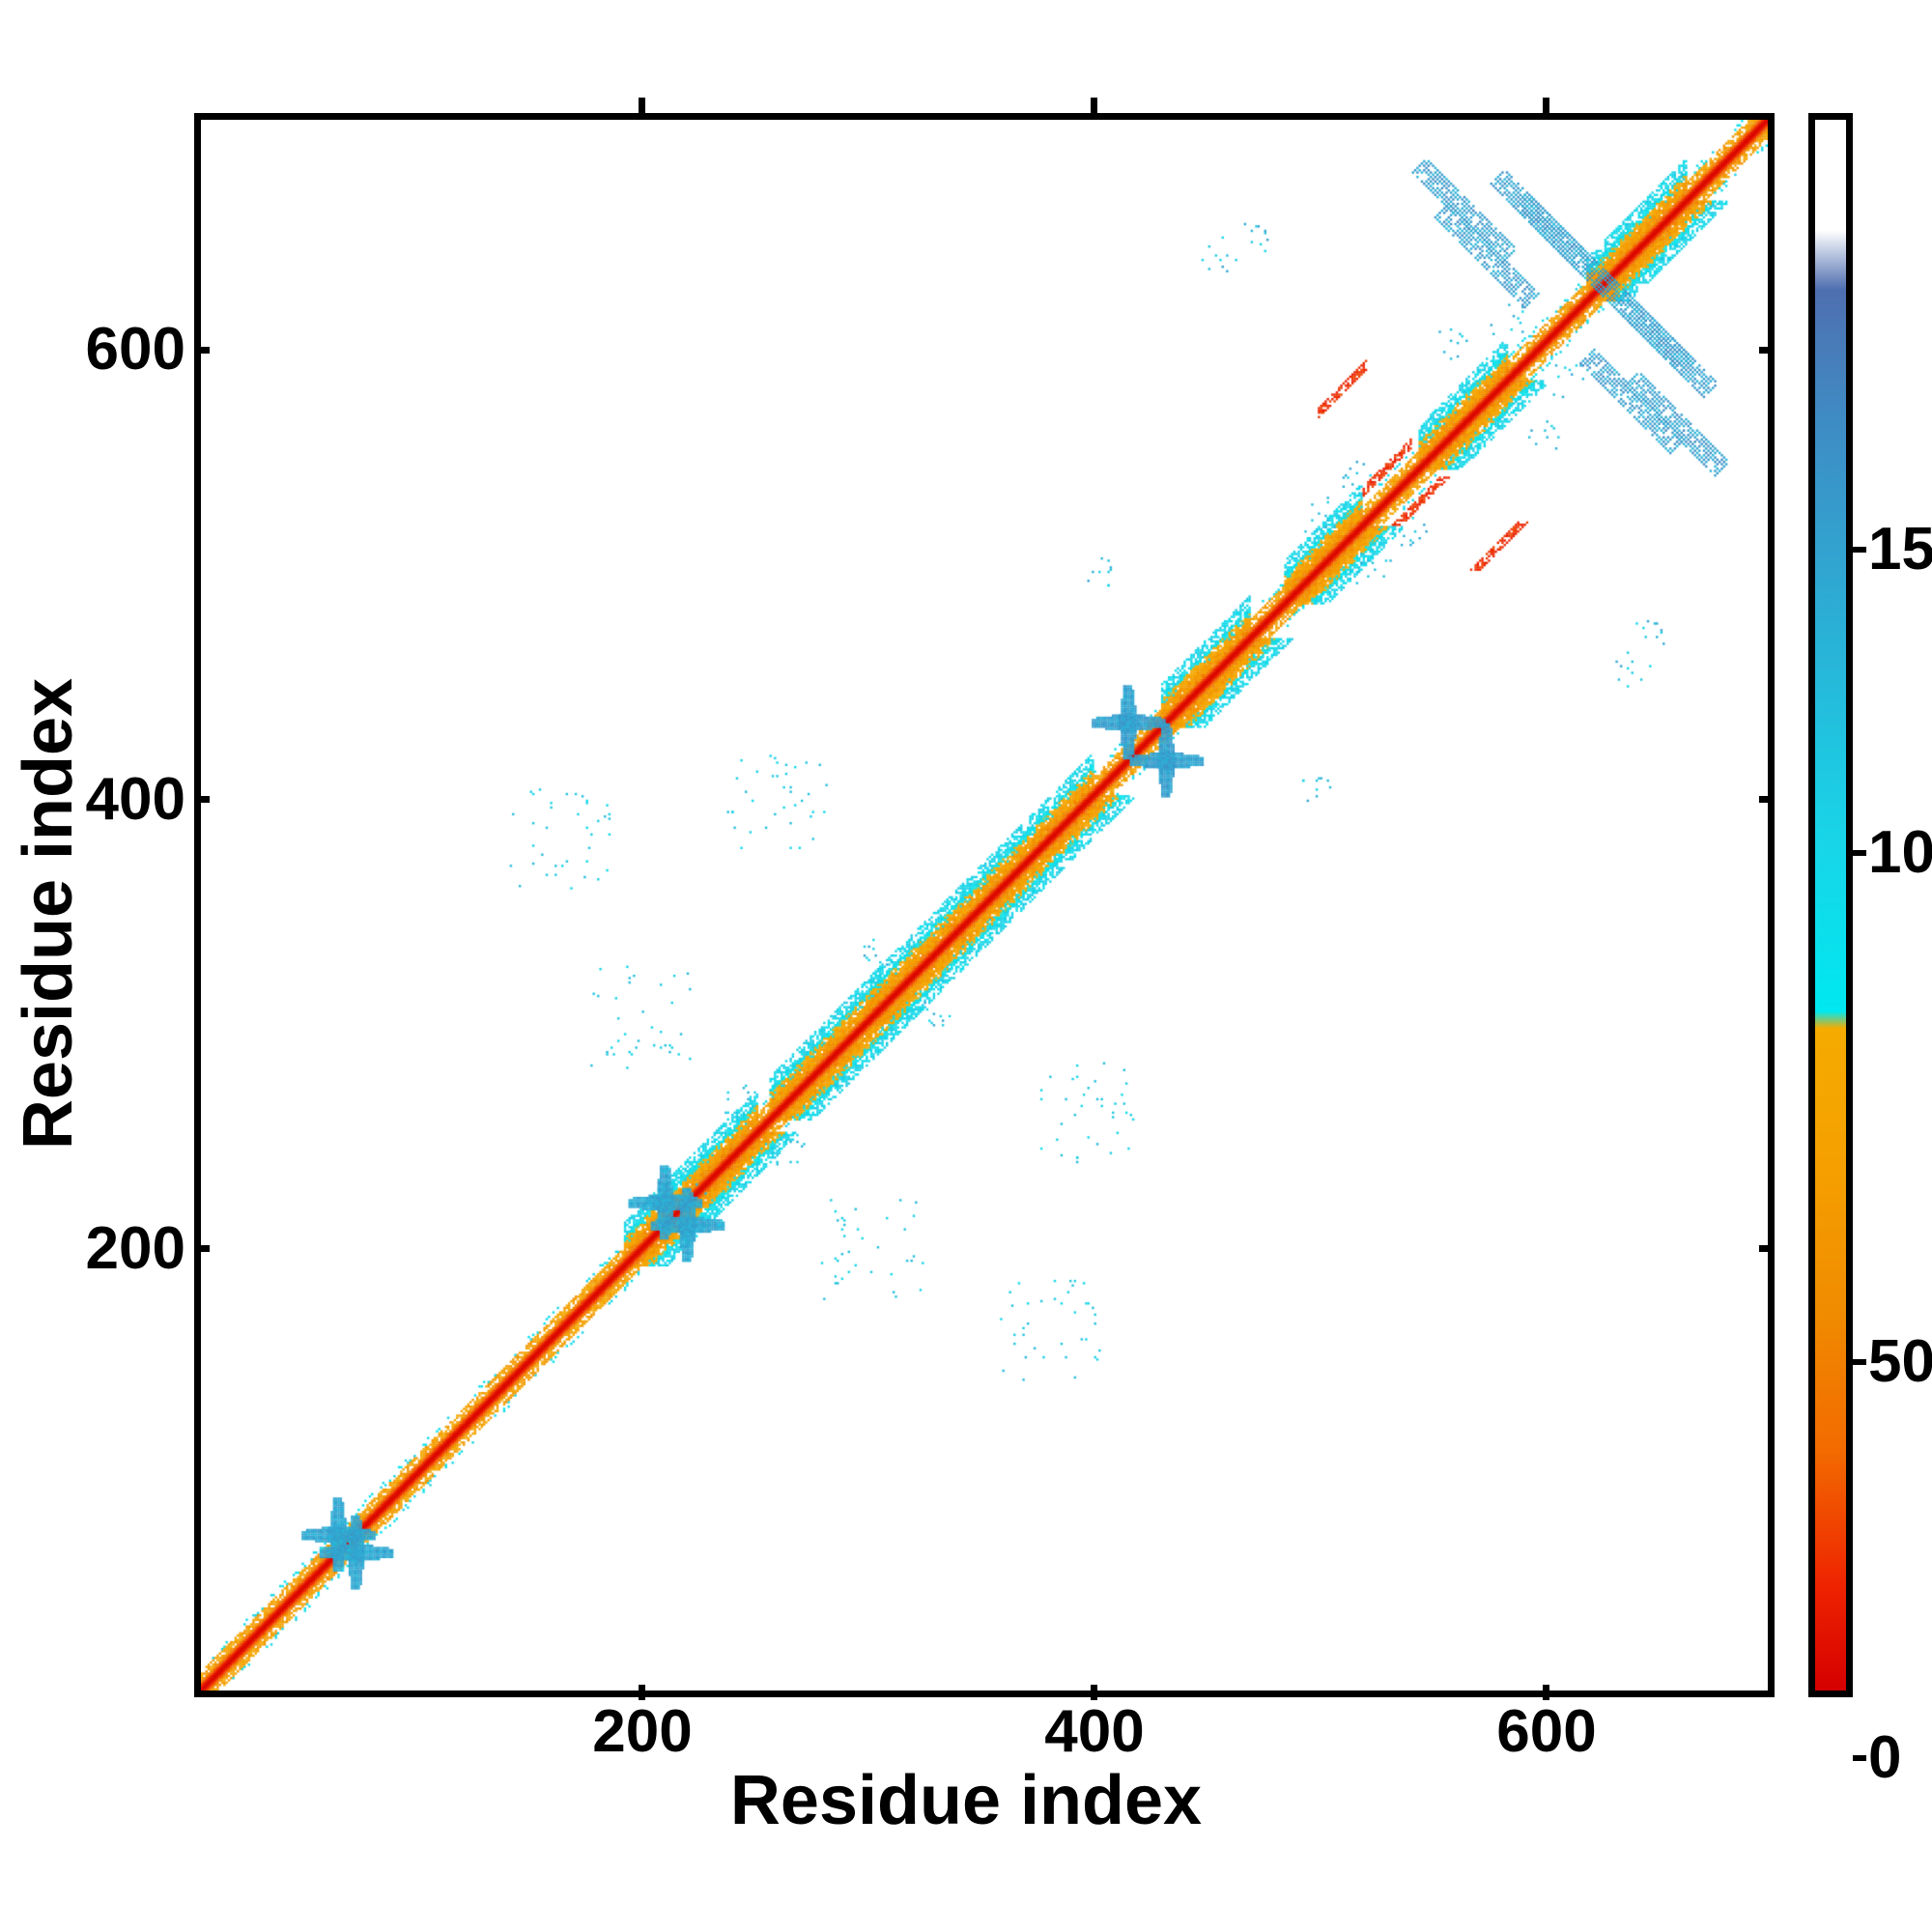  What do you see at coordinates (1900, 549) in the screenshot?
I see `colorbar-tick-label-150: 150` at bounding box center [1900, 549].